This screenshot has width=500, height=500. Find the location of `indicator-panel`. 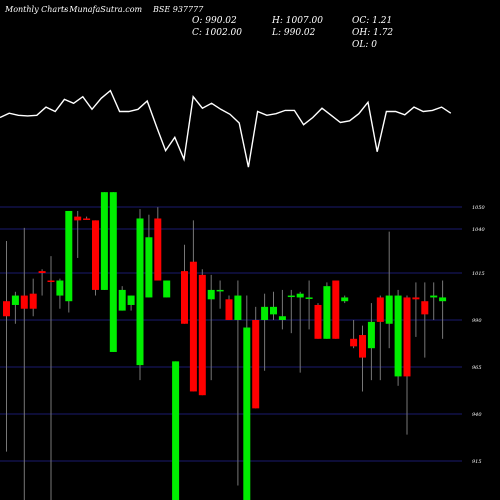

indicator-panel is located at coordinates (226, 128).